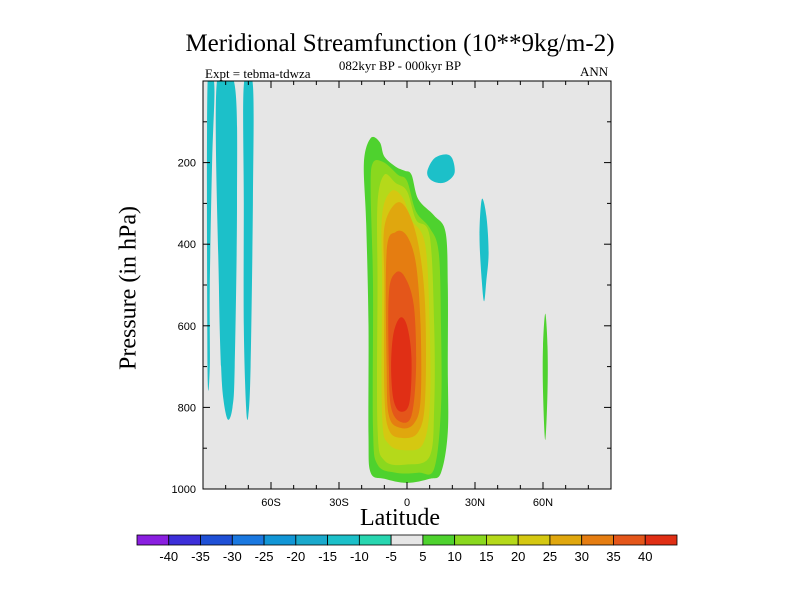  Describe the element at coordinates (518, 556) in the screenshot. I see `colorbar-label: 20` at that location.